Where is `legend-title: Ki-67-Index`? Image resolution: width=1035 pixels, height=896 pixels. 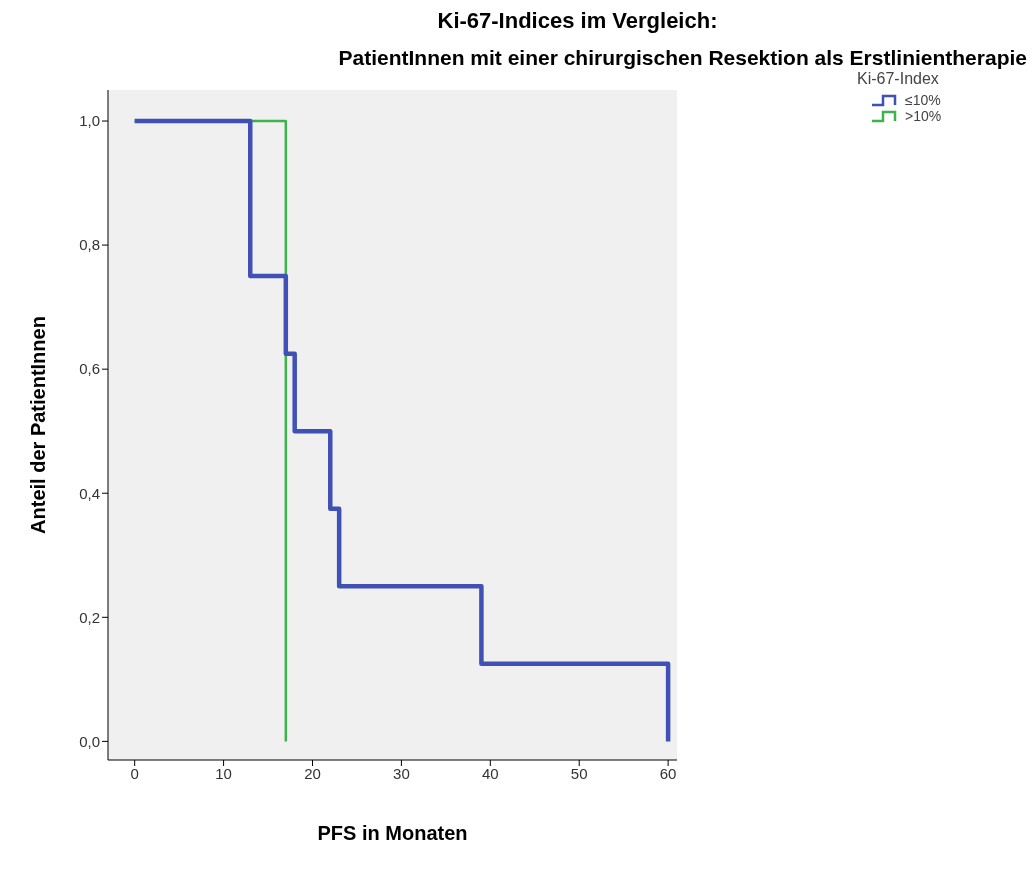 legend-title: Ki-67-Index is located at coordinates (898, 79).